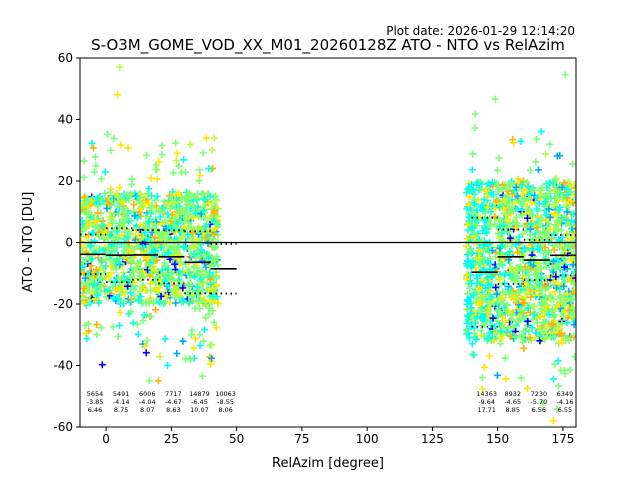 The image size is (640, 480). I want to click on y-axis: -60 -40 -20 0 20 40 60, so click(66, 242).